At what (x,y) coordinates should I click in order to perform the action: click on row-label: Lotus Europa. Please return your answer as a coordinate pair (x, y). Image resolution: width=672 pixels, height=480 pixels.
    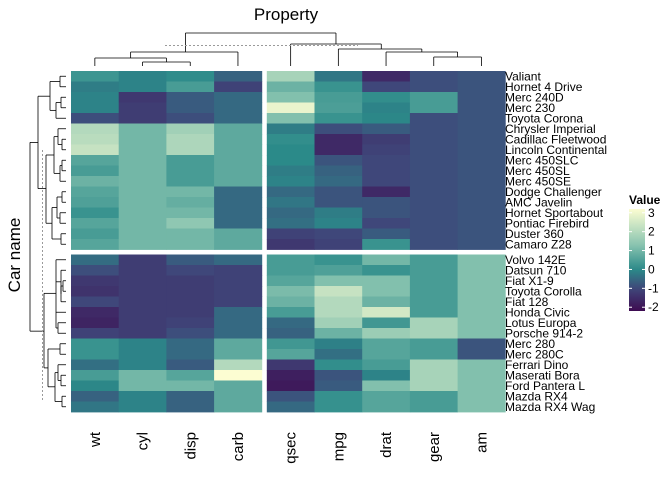
    Looking at the image, I should click on (541, 323).